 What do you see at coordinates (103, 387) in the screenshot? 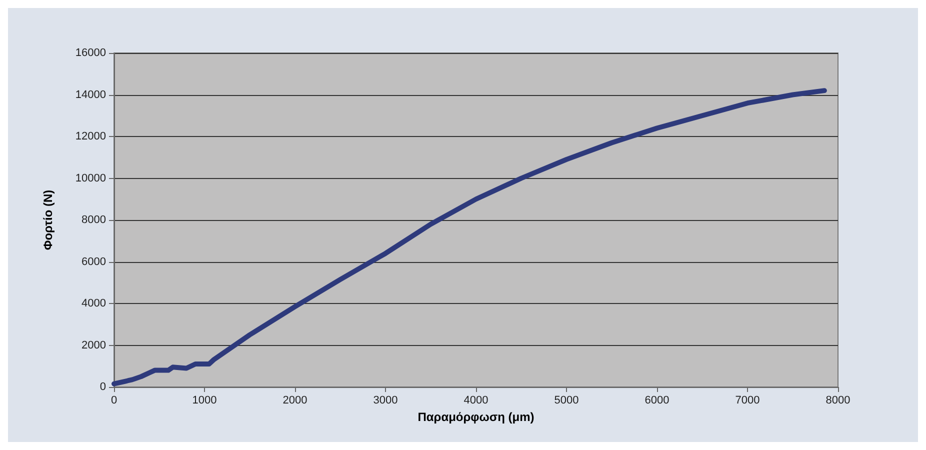
I see `y-tick-label: 0` at bounding box center [103, 387].